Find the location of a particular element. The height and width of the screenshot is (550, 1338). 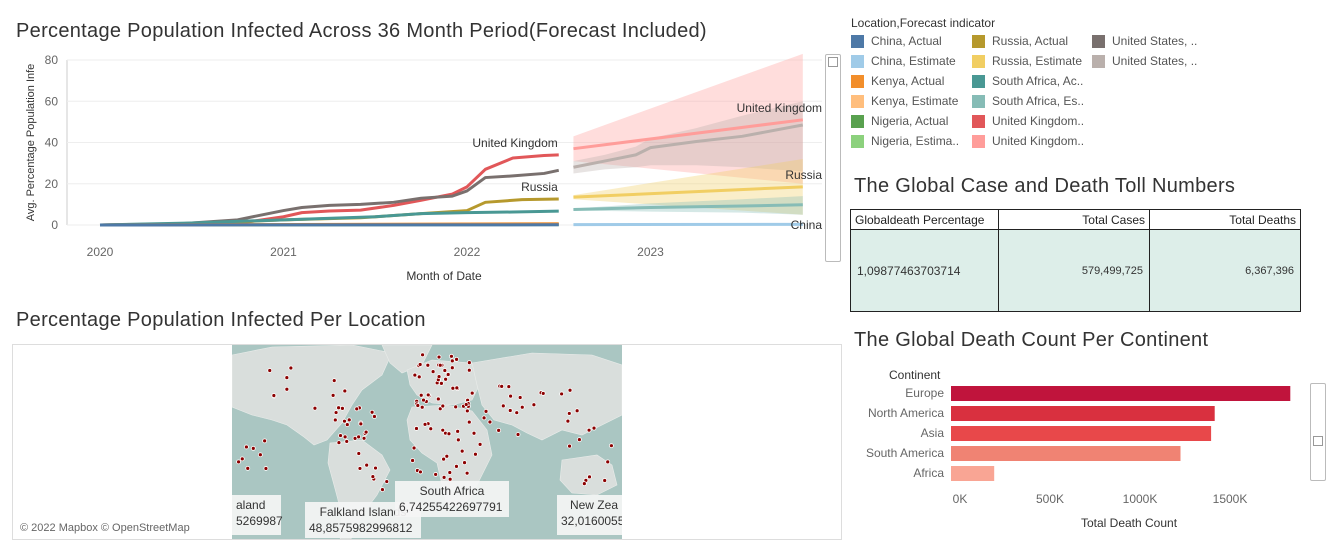

legend-item: Russia, Actual is located at coordinates (1020, 41).